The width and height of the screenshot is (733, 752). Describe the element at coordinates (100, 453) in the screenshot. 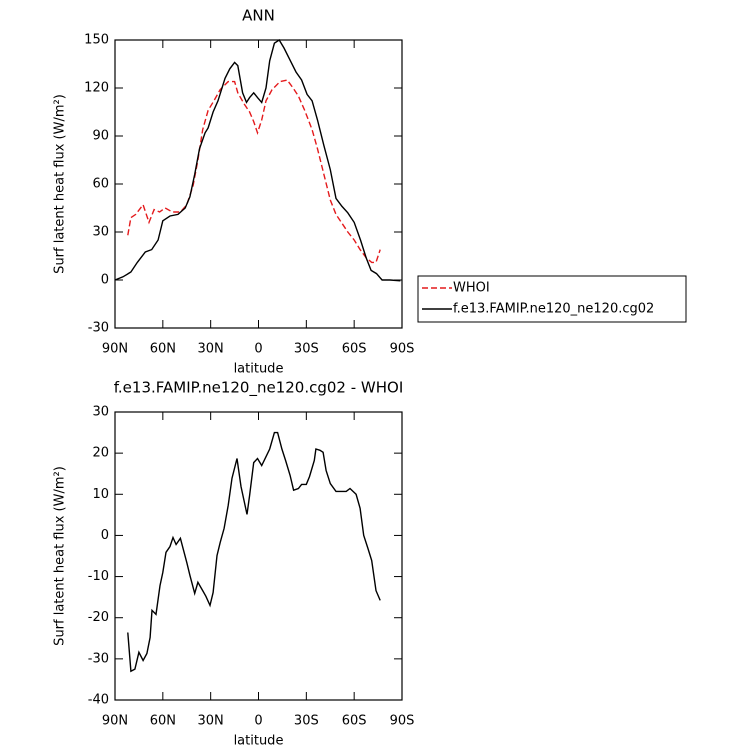

I see `y-tick-label: 20` at that location.